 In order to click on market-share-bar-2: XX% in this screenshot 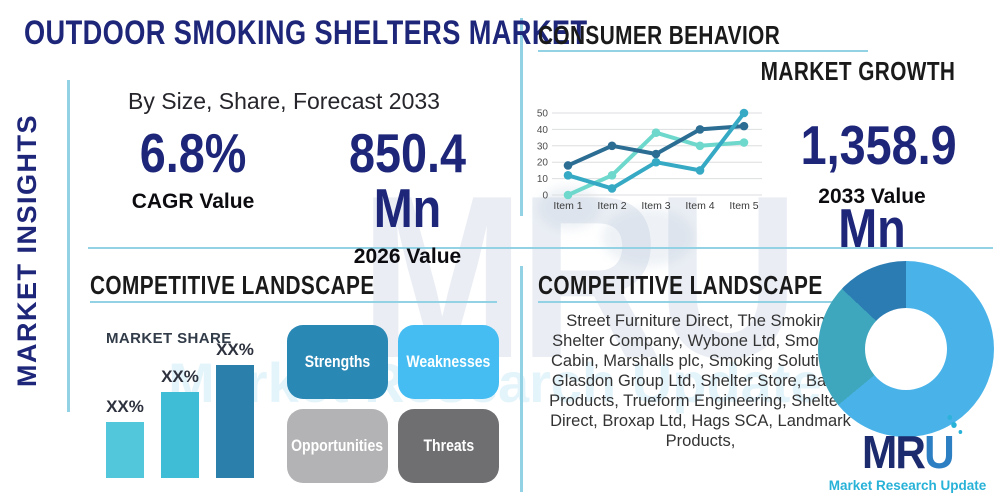, I will do `click(180, 422)`.